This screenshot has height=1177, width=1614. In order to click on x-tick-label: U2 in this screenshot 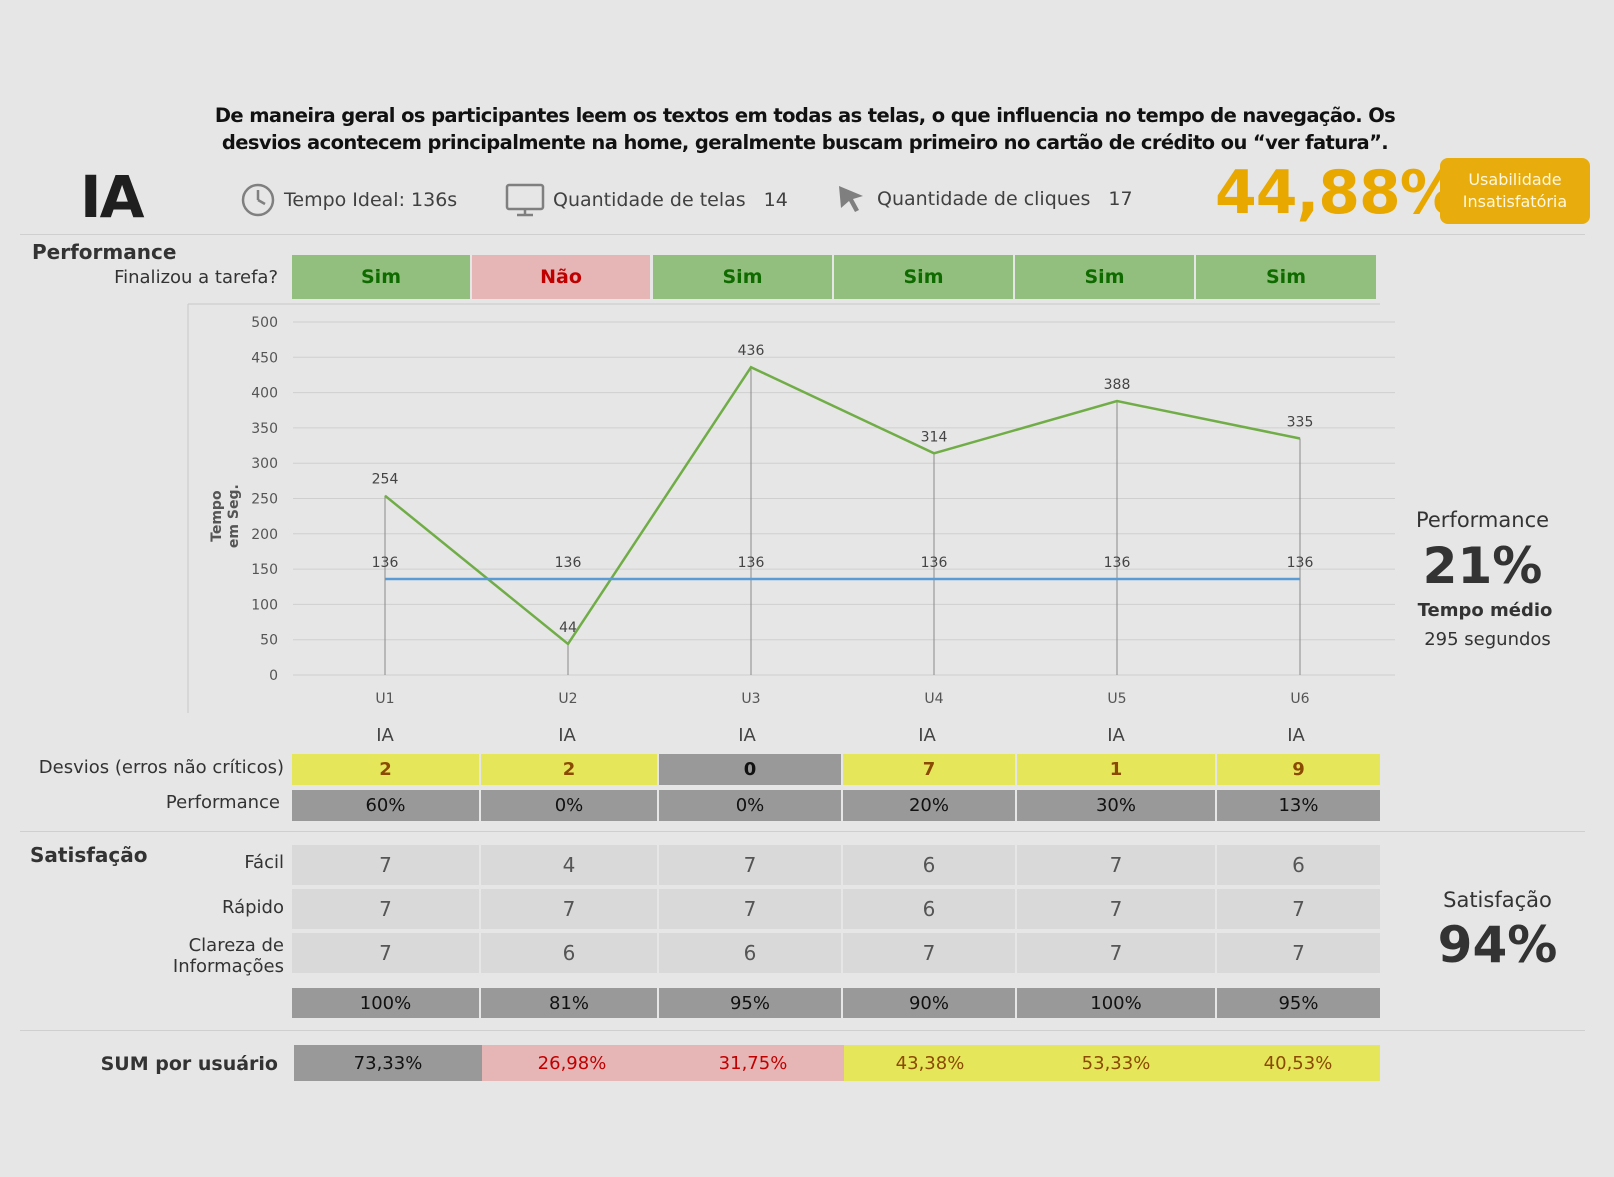, I will do `click(567, 699)`.